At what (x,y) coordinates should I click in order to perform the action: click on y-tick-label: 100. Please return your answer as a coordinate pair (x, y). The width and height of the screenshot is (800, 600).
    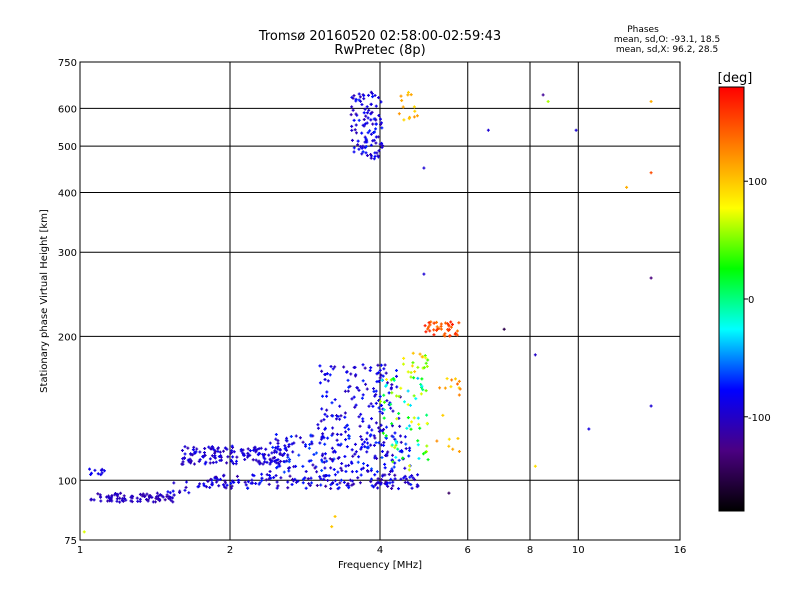
    Looking at the image, I should click on (67, 481).